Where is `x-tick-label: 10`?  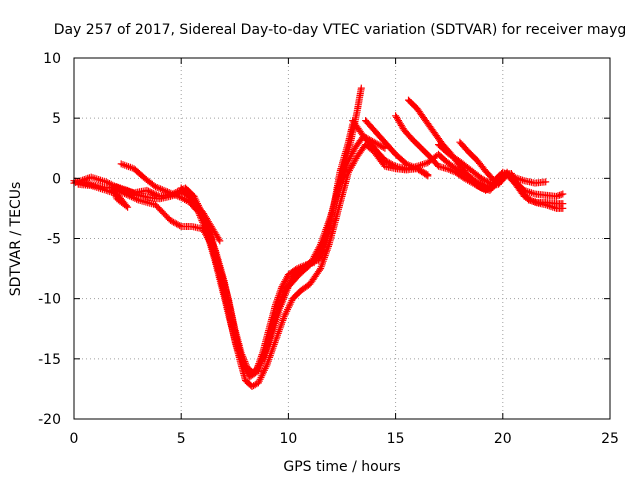
x-tick-label: 10 is located at coordinates (288, 439).